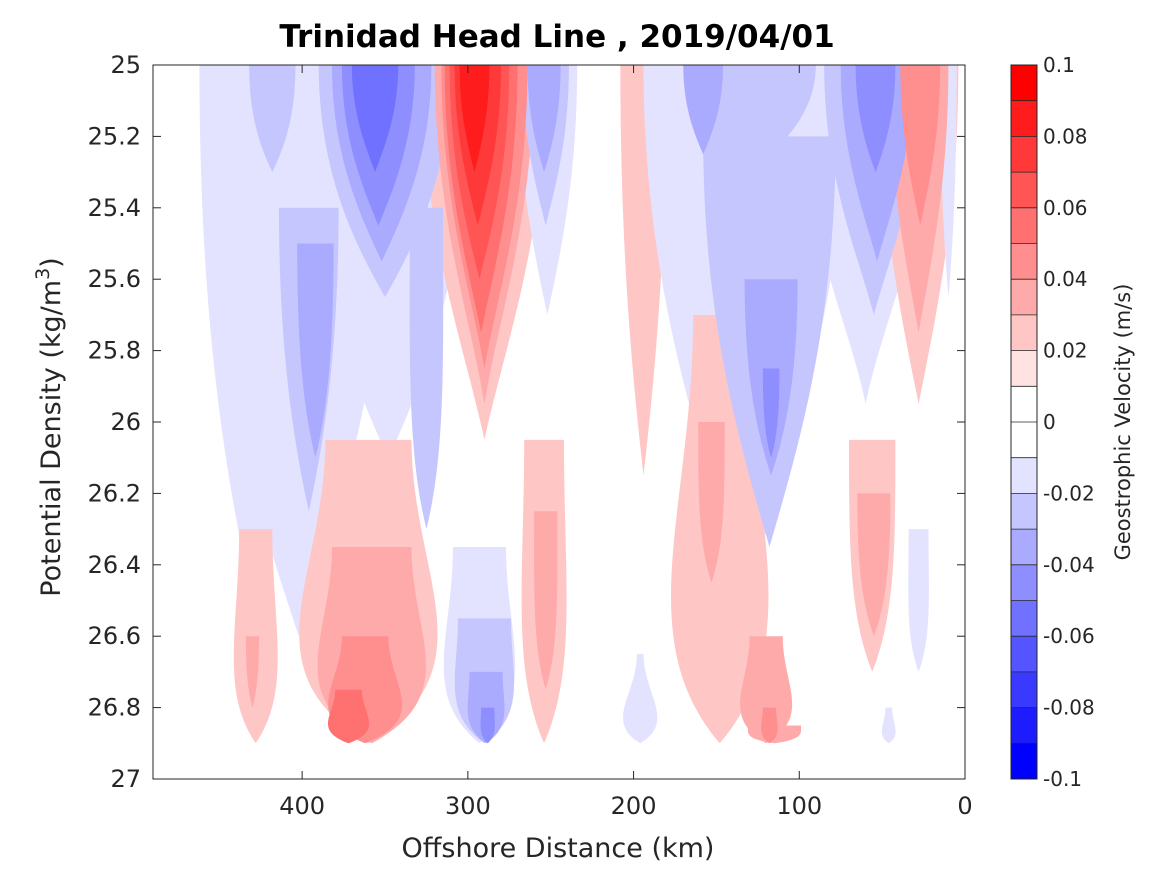  I want to click on colorbar-tick-label: -0.02, so click(1069, 493).